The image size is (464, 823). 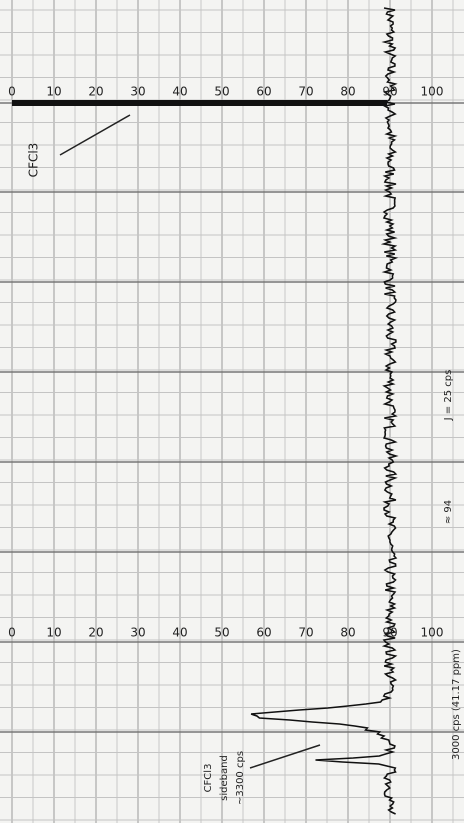 I want to click on annotation: sideband, so click(x=224, y=778).